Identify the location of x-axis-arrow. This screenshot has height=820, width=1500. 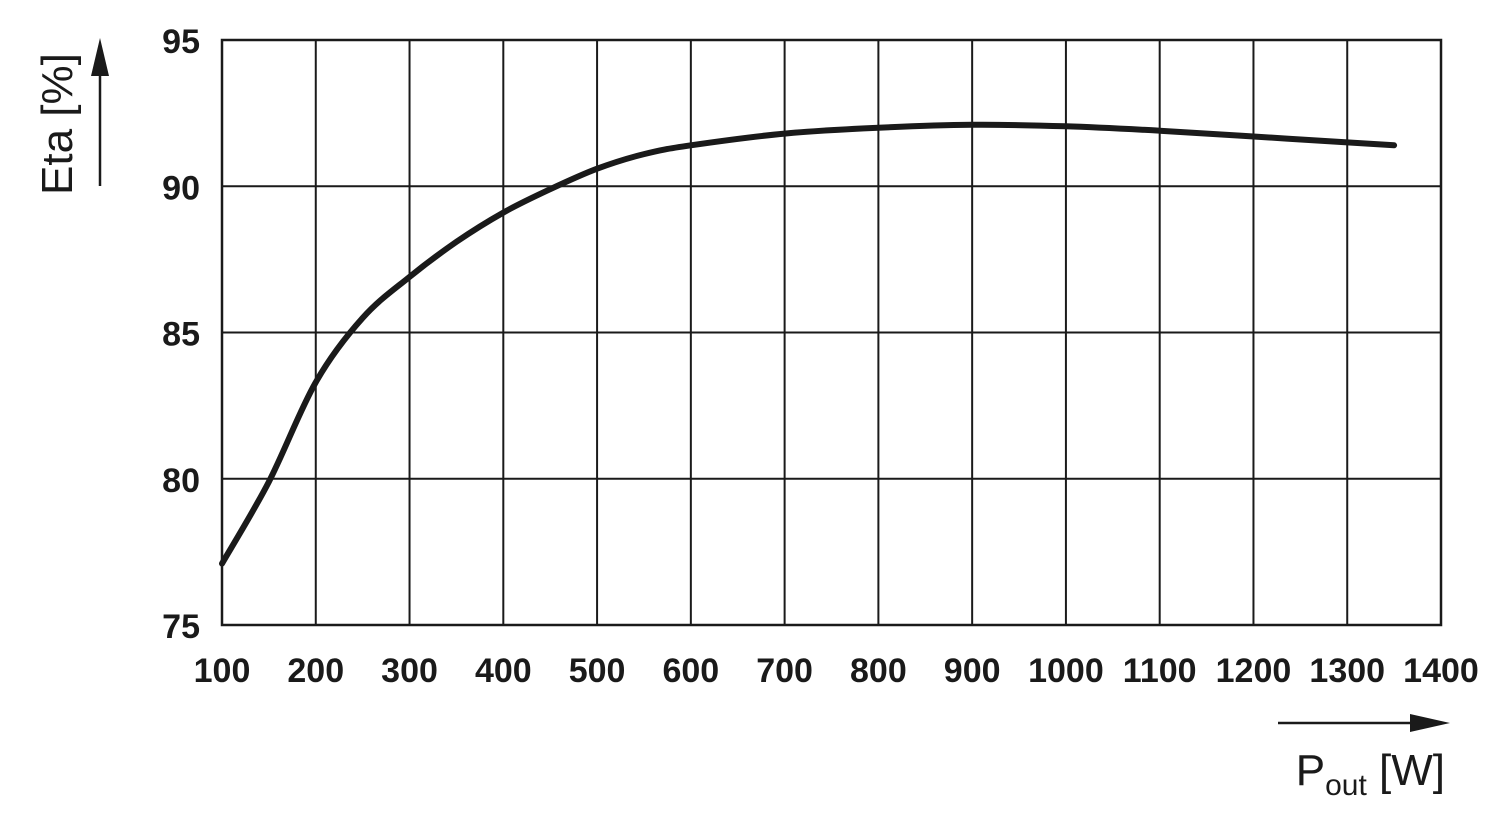
(1364, 723).